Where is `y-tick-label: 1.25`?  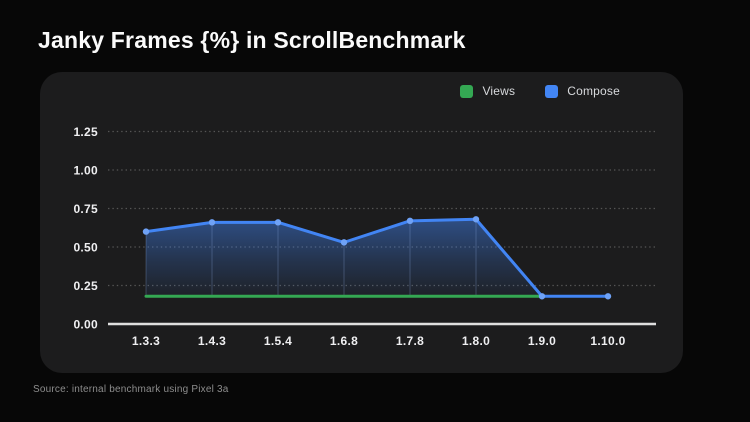 y-tick-label: 1.25 is located at coordinates (85, 132).